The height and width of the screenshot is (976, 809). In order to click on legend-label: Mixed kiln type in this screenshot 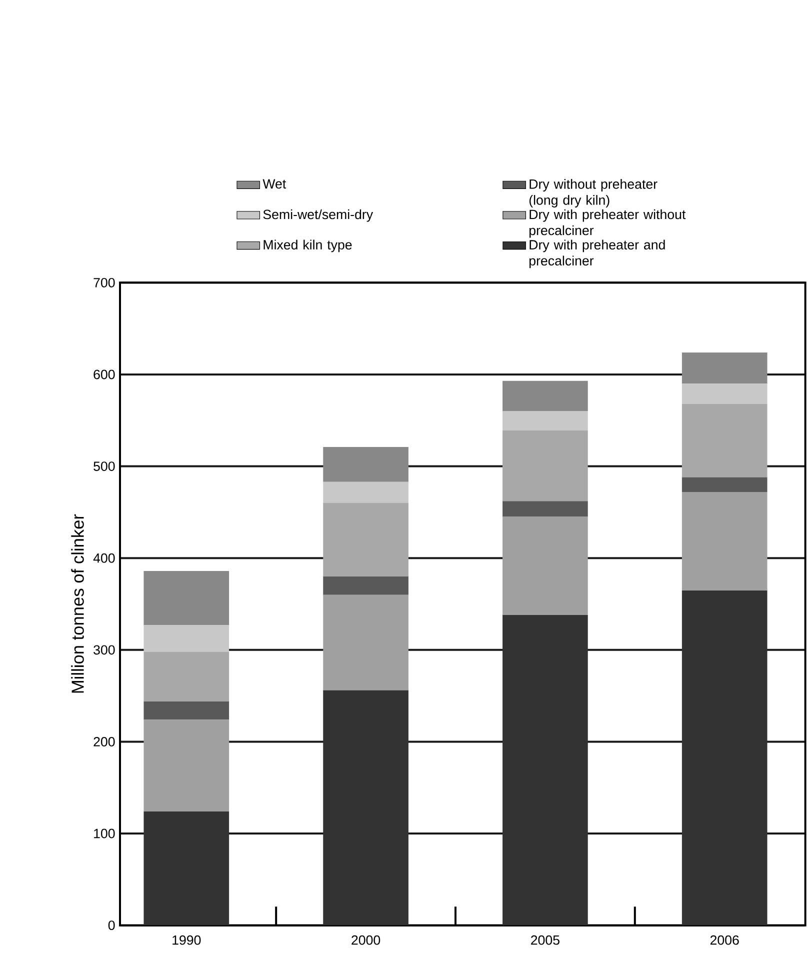, I will do `click(308, 246)`.